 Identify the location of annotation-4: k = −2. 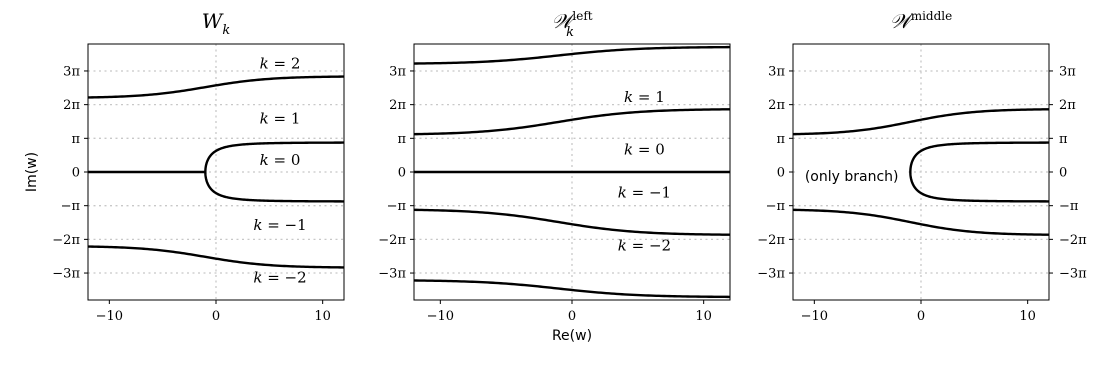
(279, 278).